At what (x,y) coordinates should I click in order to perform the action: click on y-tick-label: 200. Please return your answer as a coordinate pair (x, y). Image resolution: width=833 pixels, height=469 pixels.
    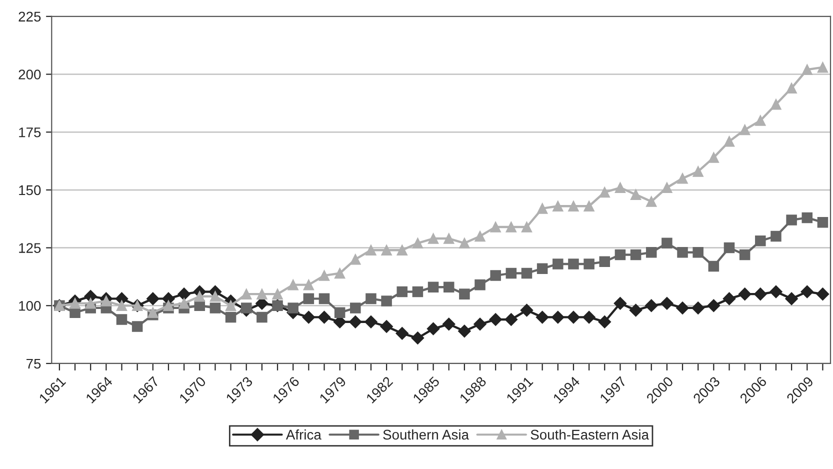
    Looking at the image, I should click on (29, 75).